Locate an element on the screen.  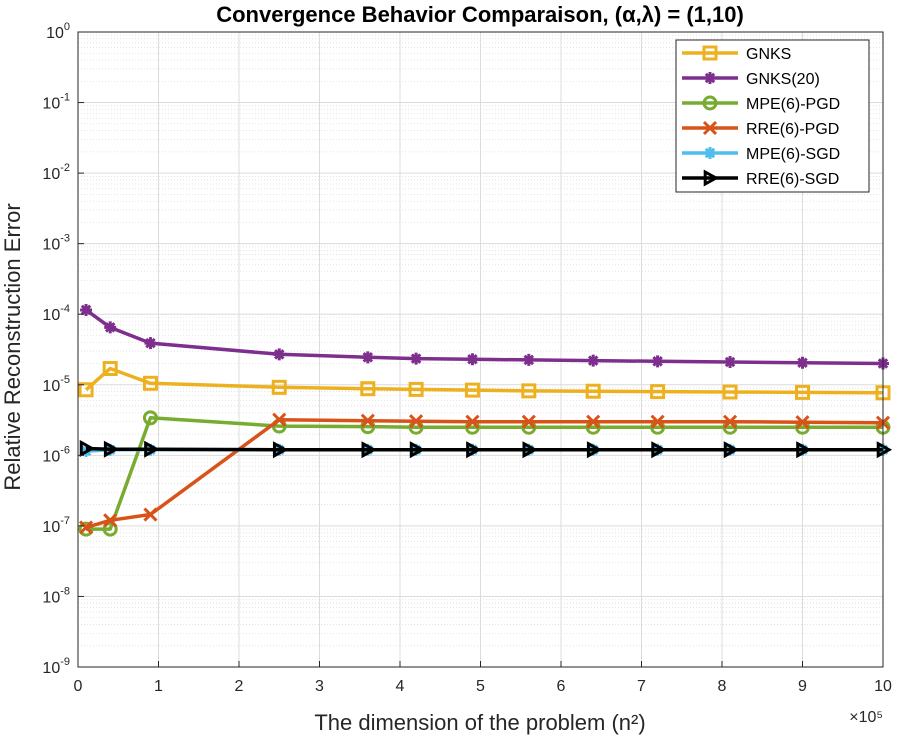
legend-label-gnks: GNKS is located at coordinates (768, 54).